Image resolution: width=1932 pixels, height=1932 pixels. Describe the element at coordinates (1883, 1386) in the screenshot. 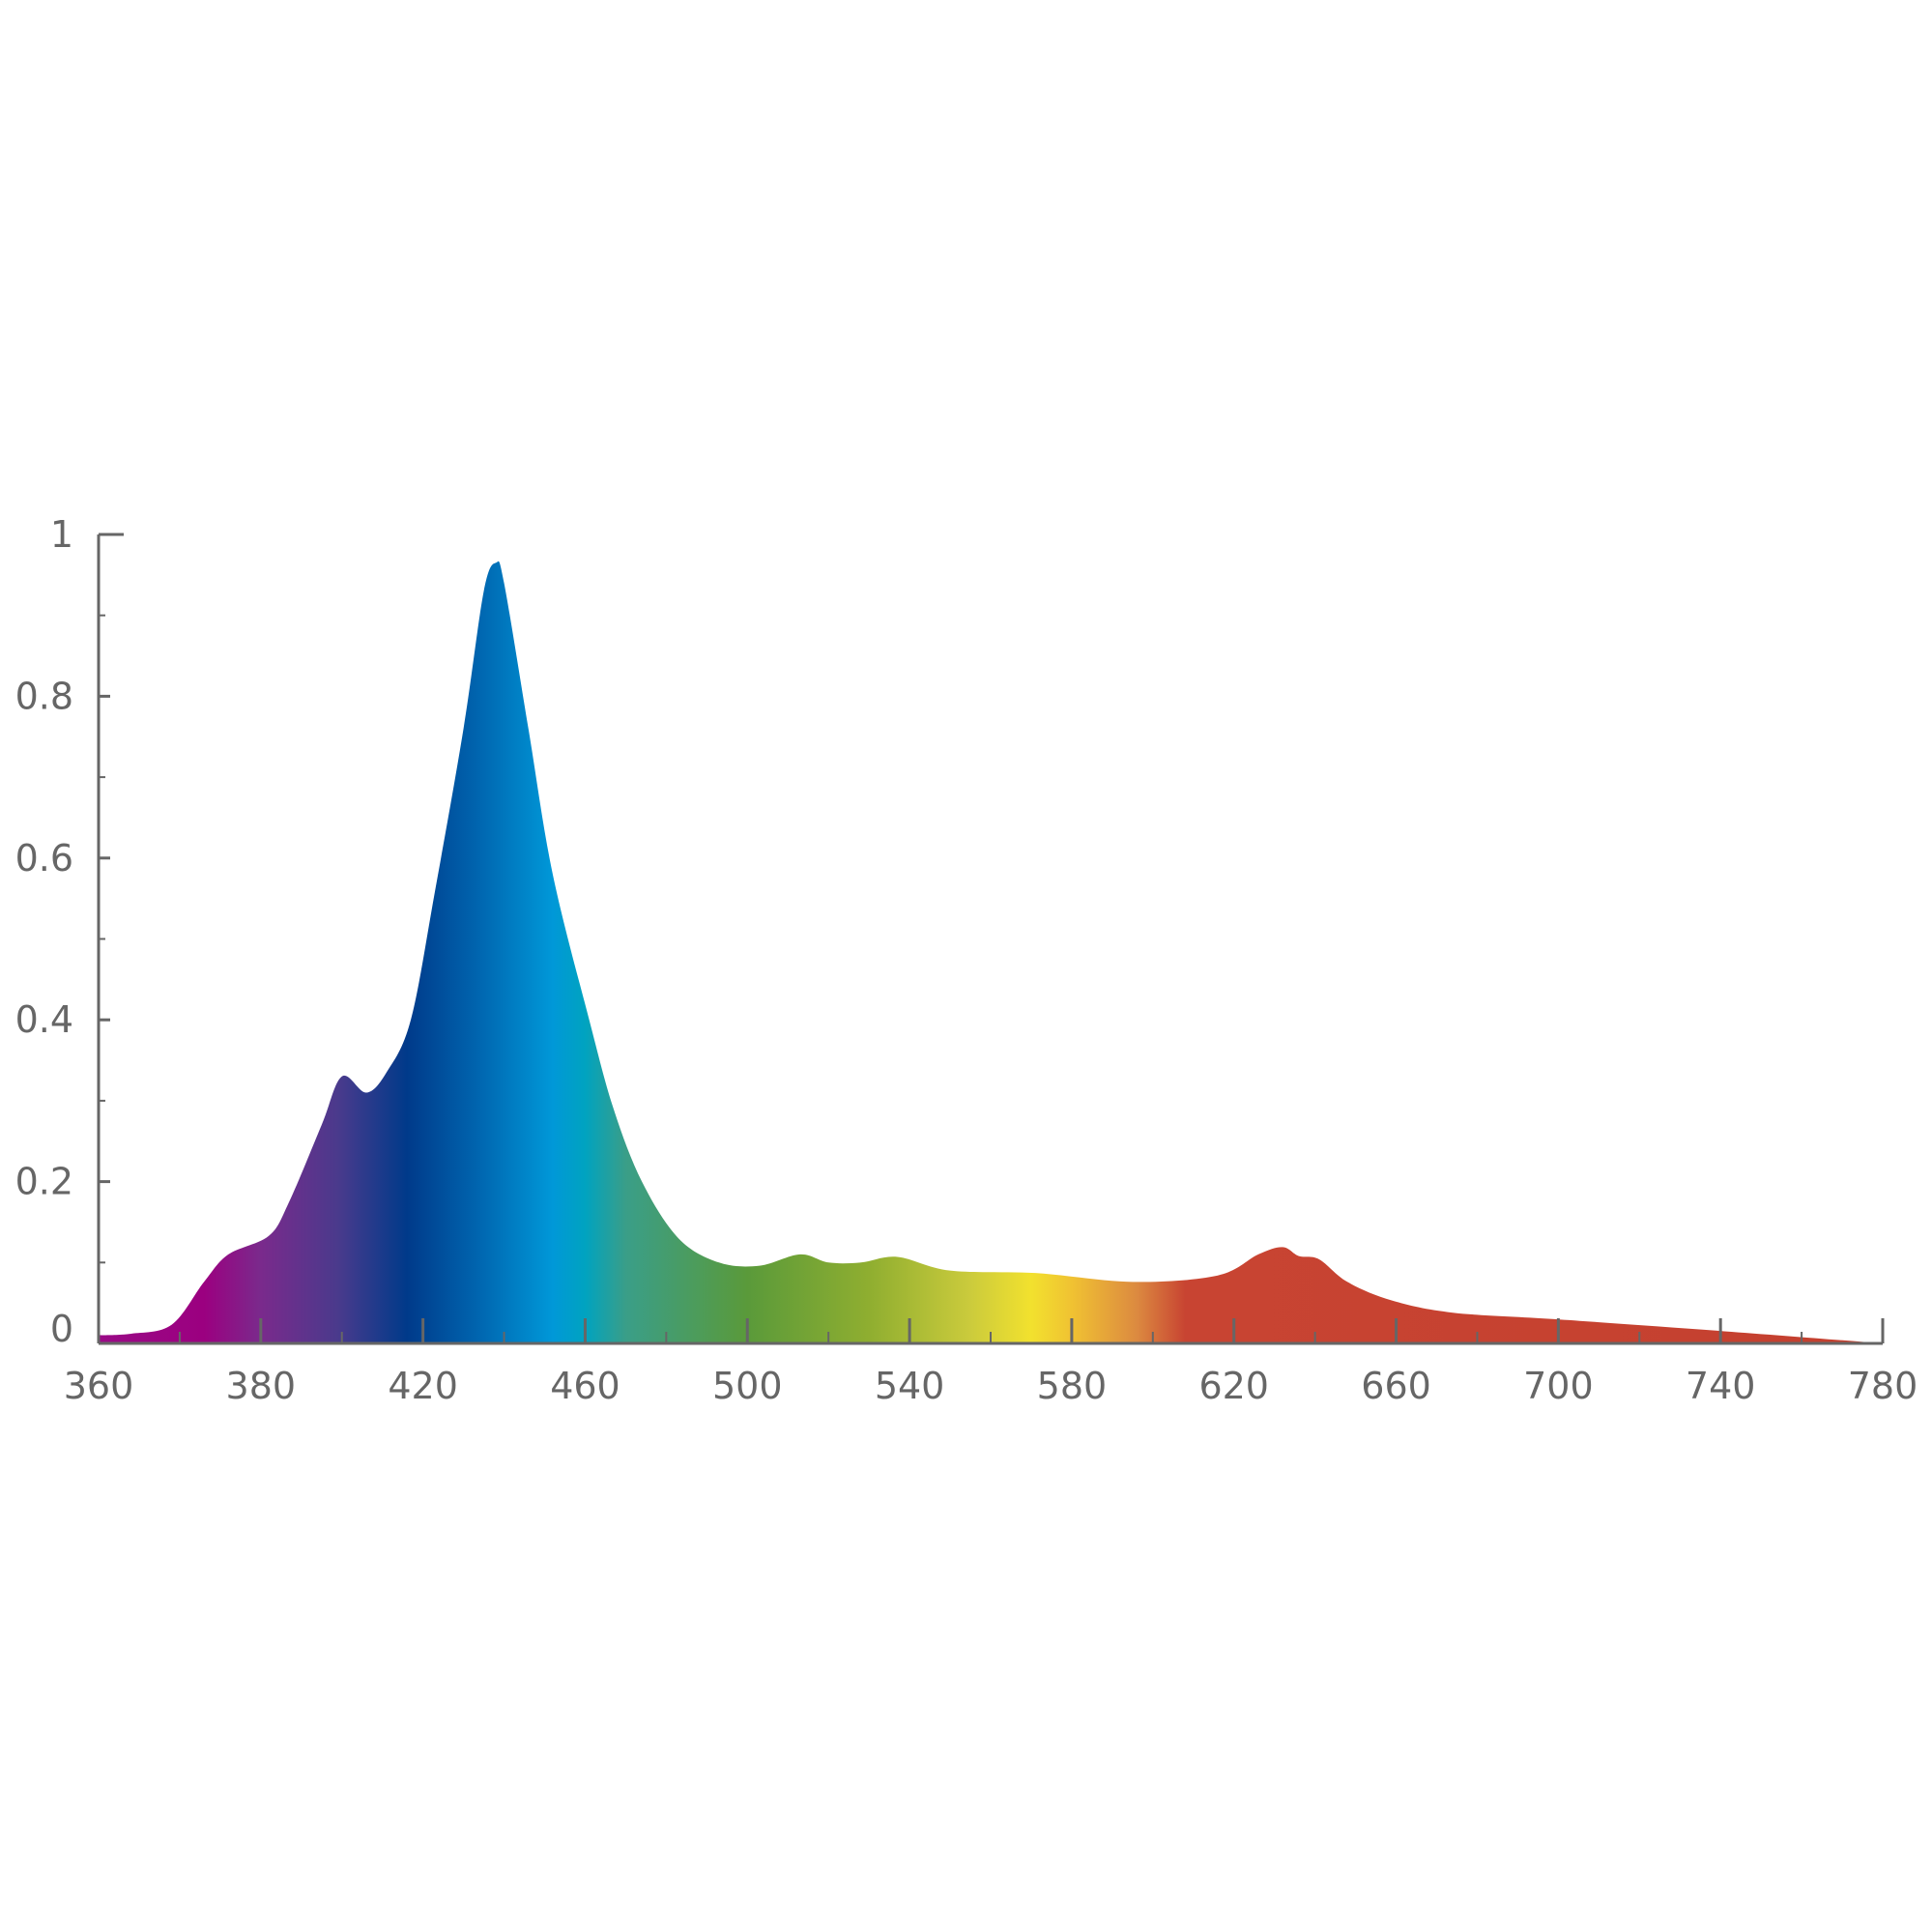

I see `x-tick-label: 780` at that location.